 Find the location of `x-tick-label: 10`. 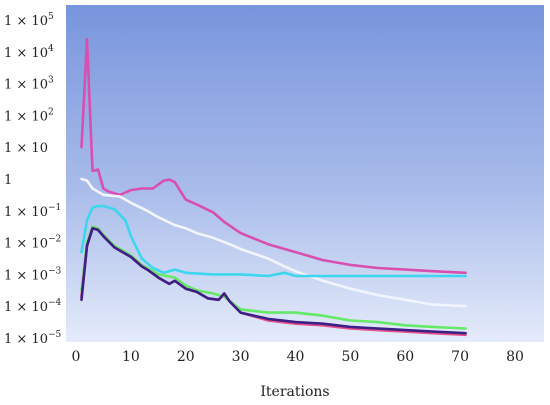

x-tick-label: 10 is located at coordinates (131, 357).